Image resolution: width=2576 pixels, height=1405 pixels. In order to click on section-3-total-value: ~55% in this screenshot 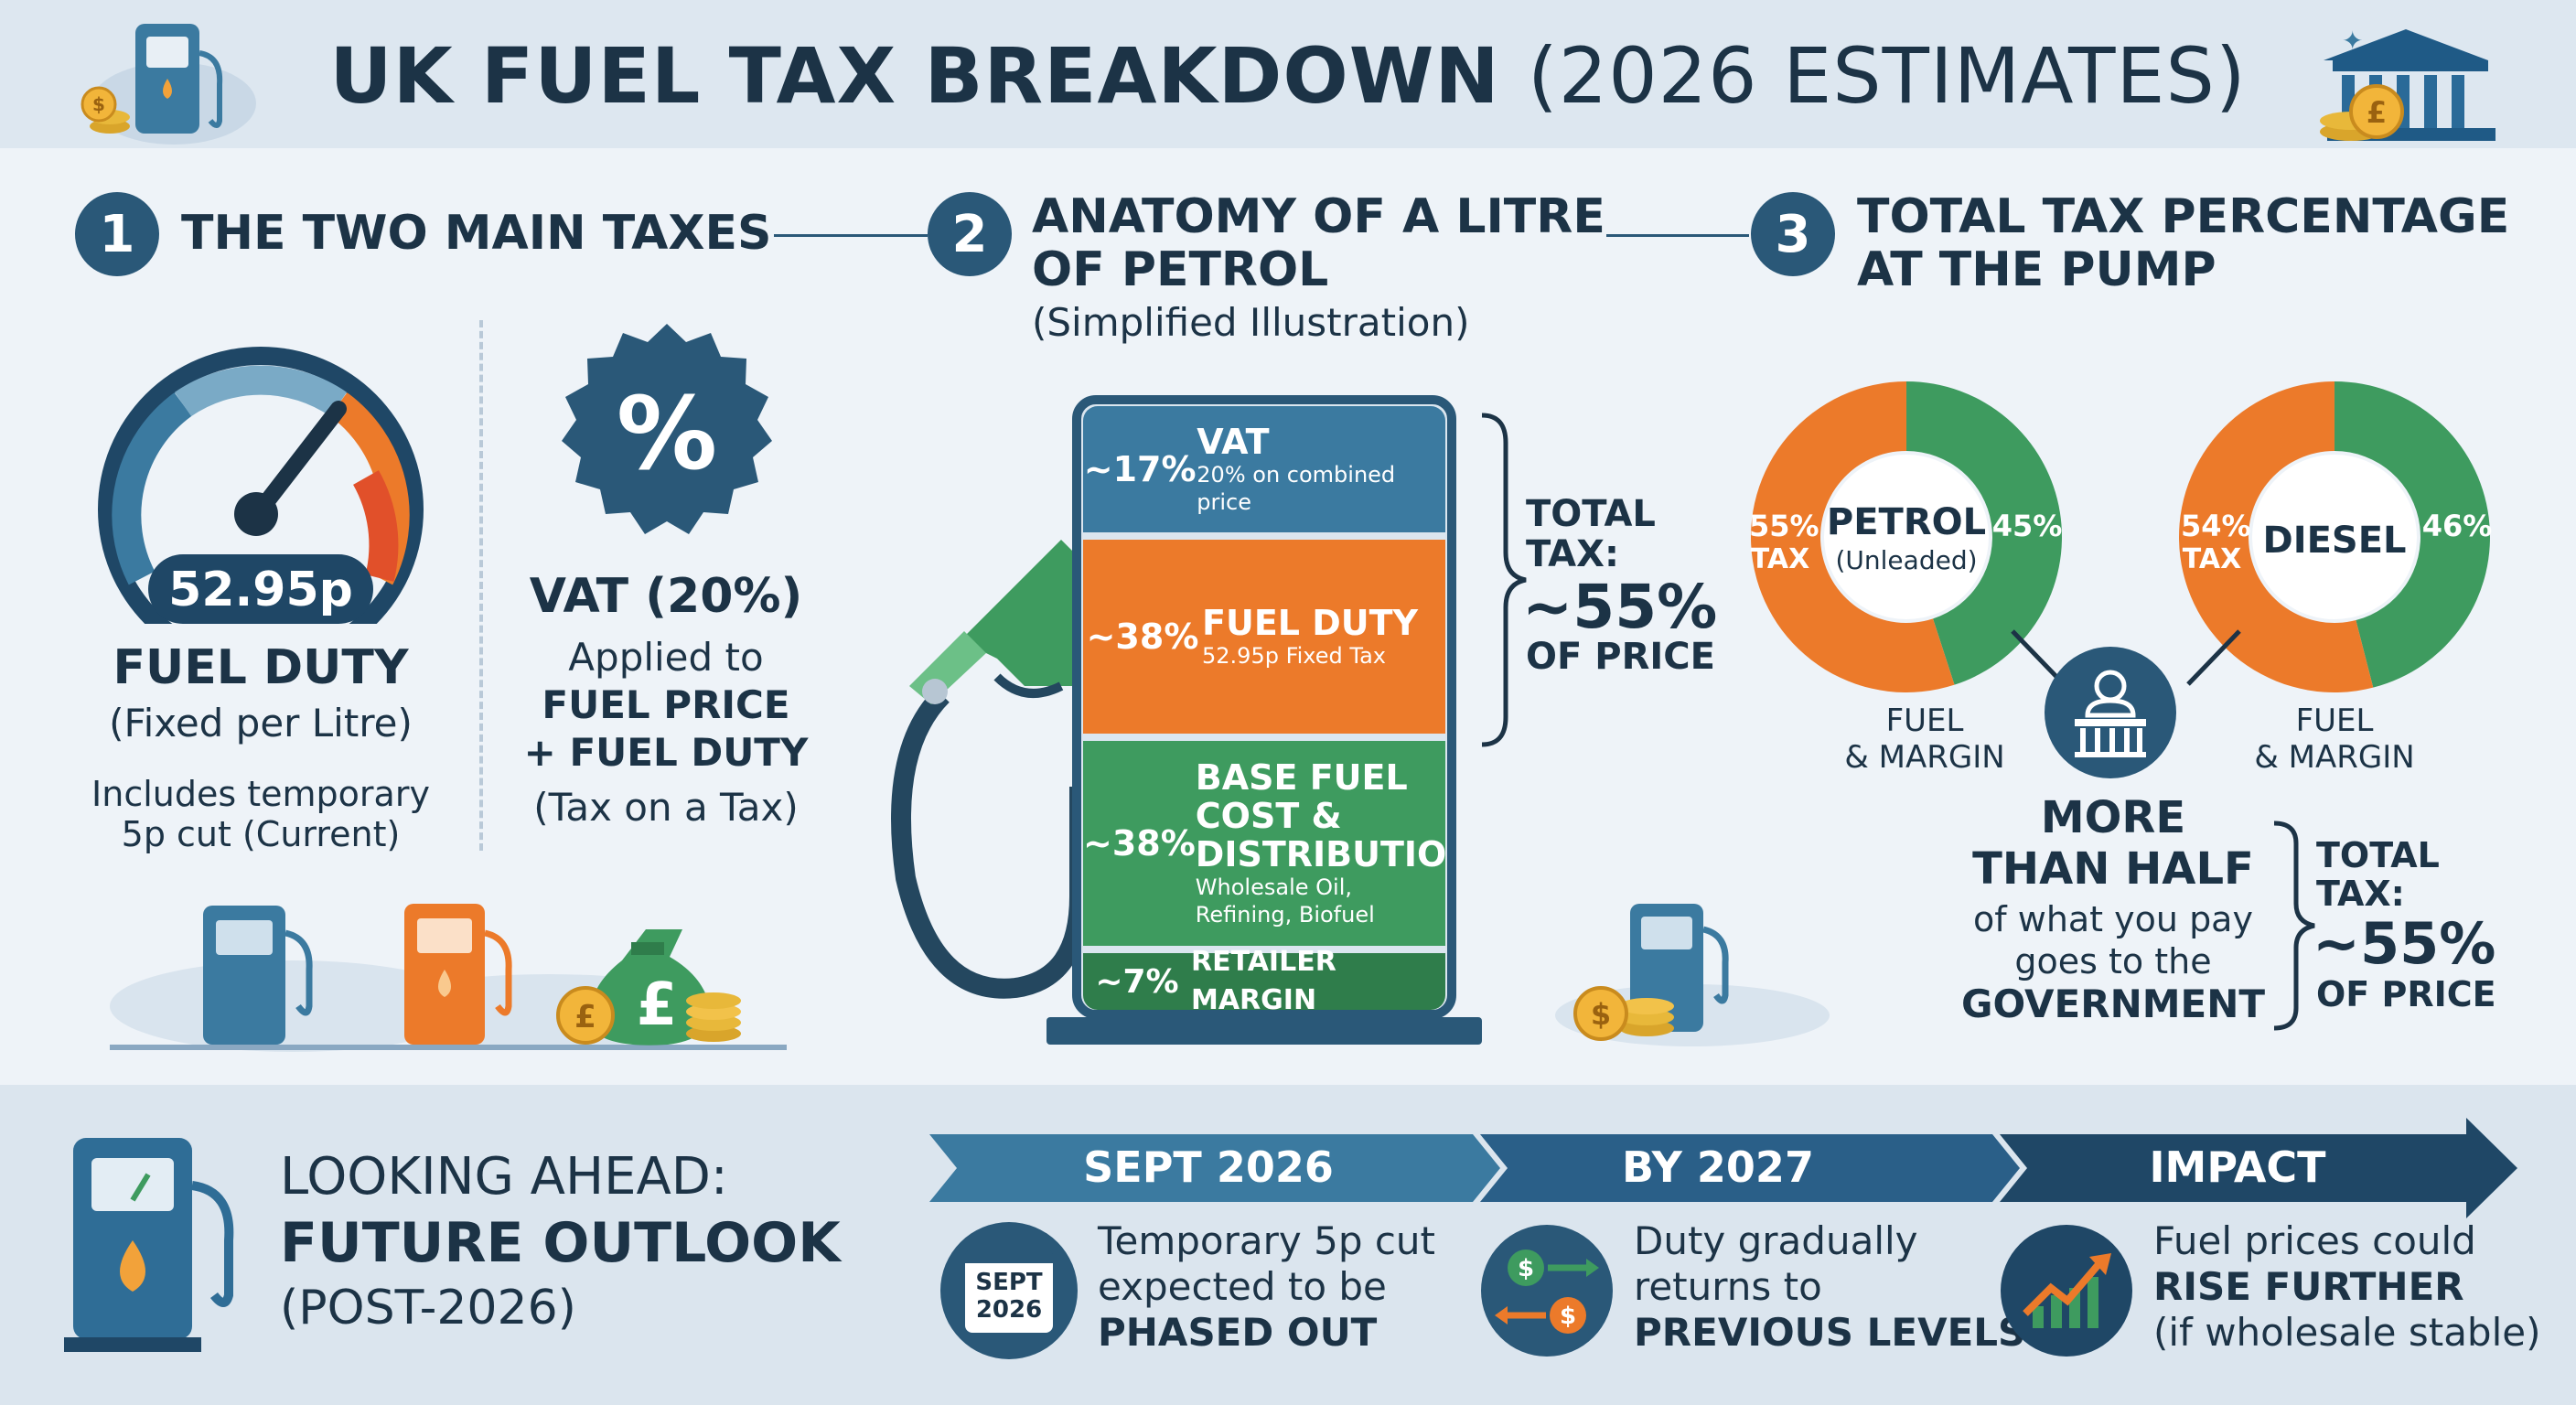, I will do `click(2405, 944)`.